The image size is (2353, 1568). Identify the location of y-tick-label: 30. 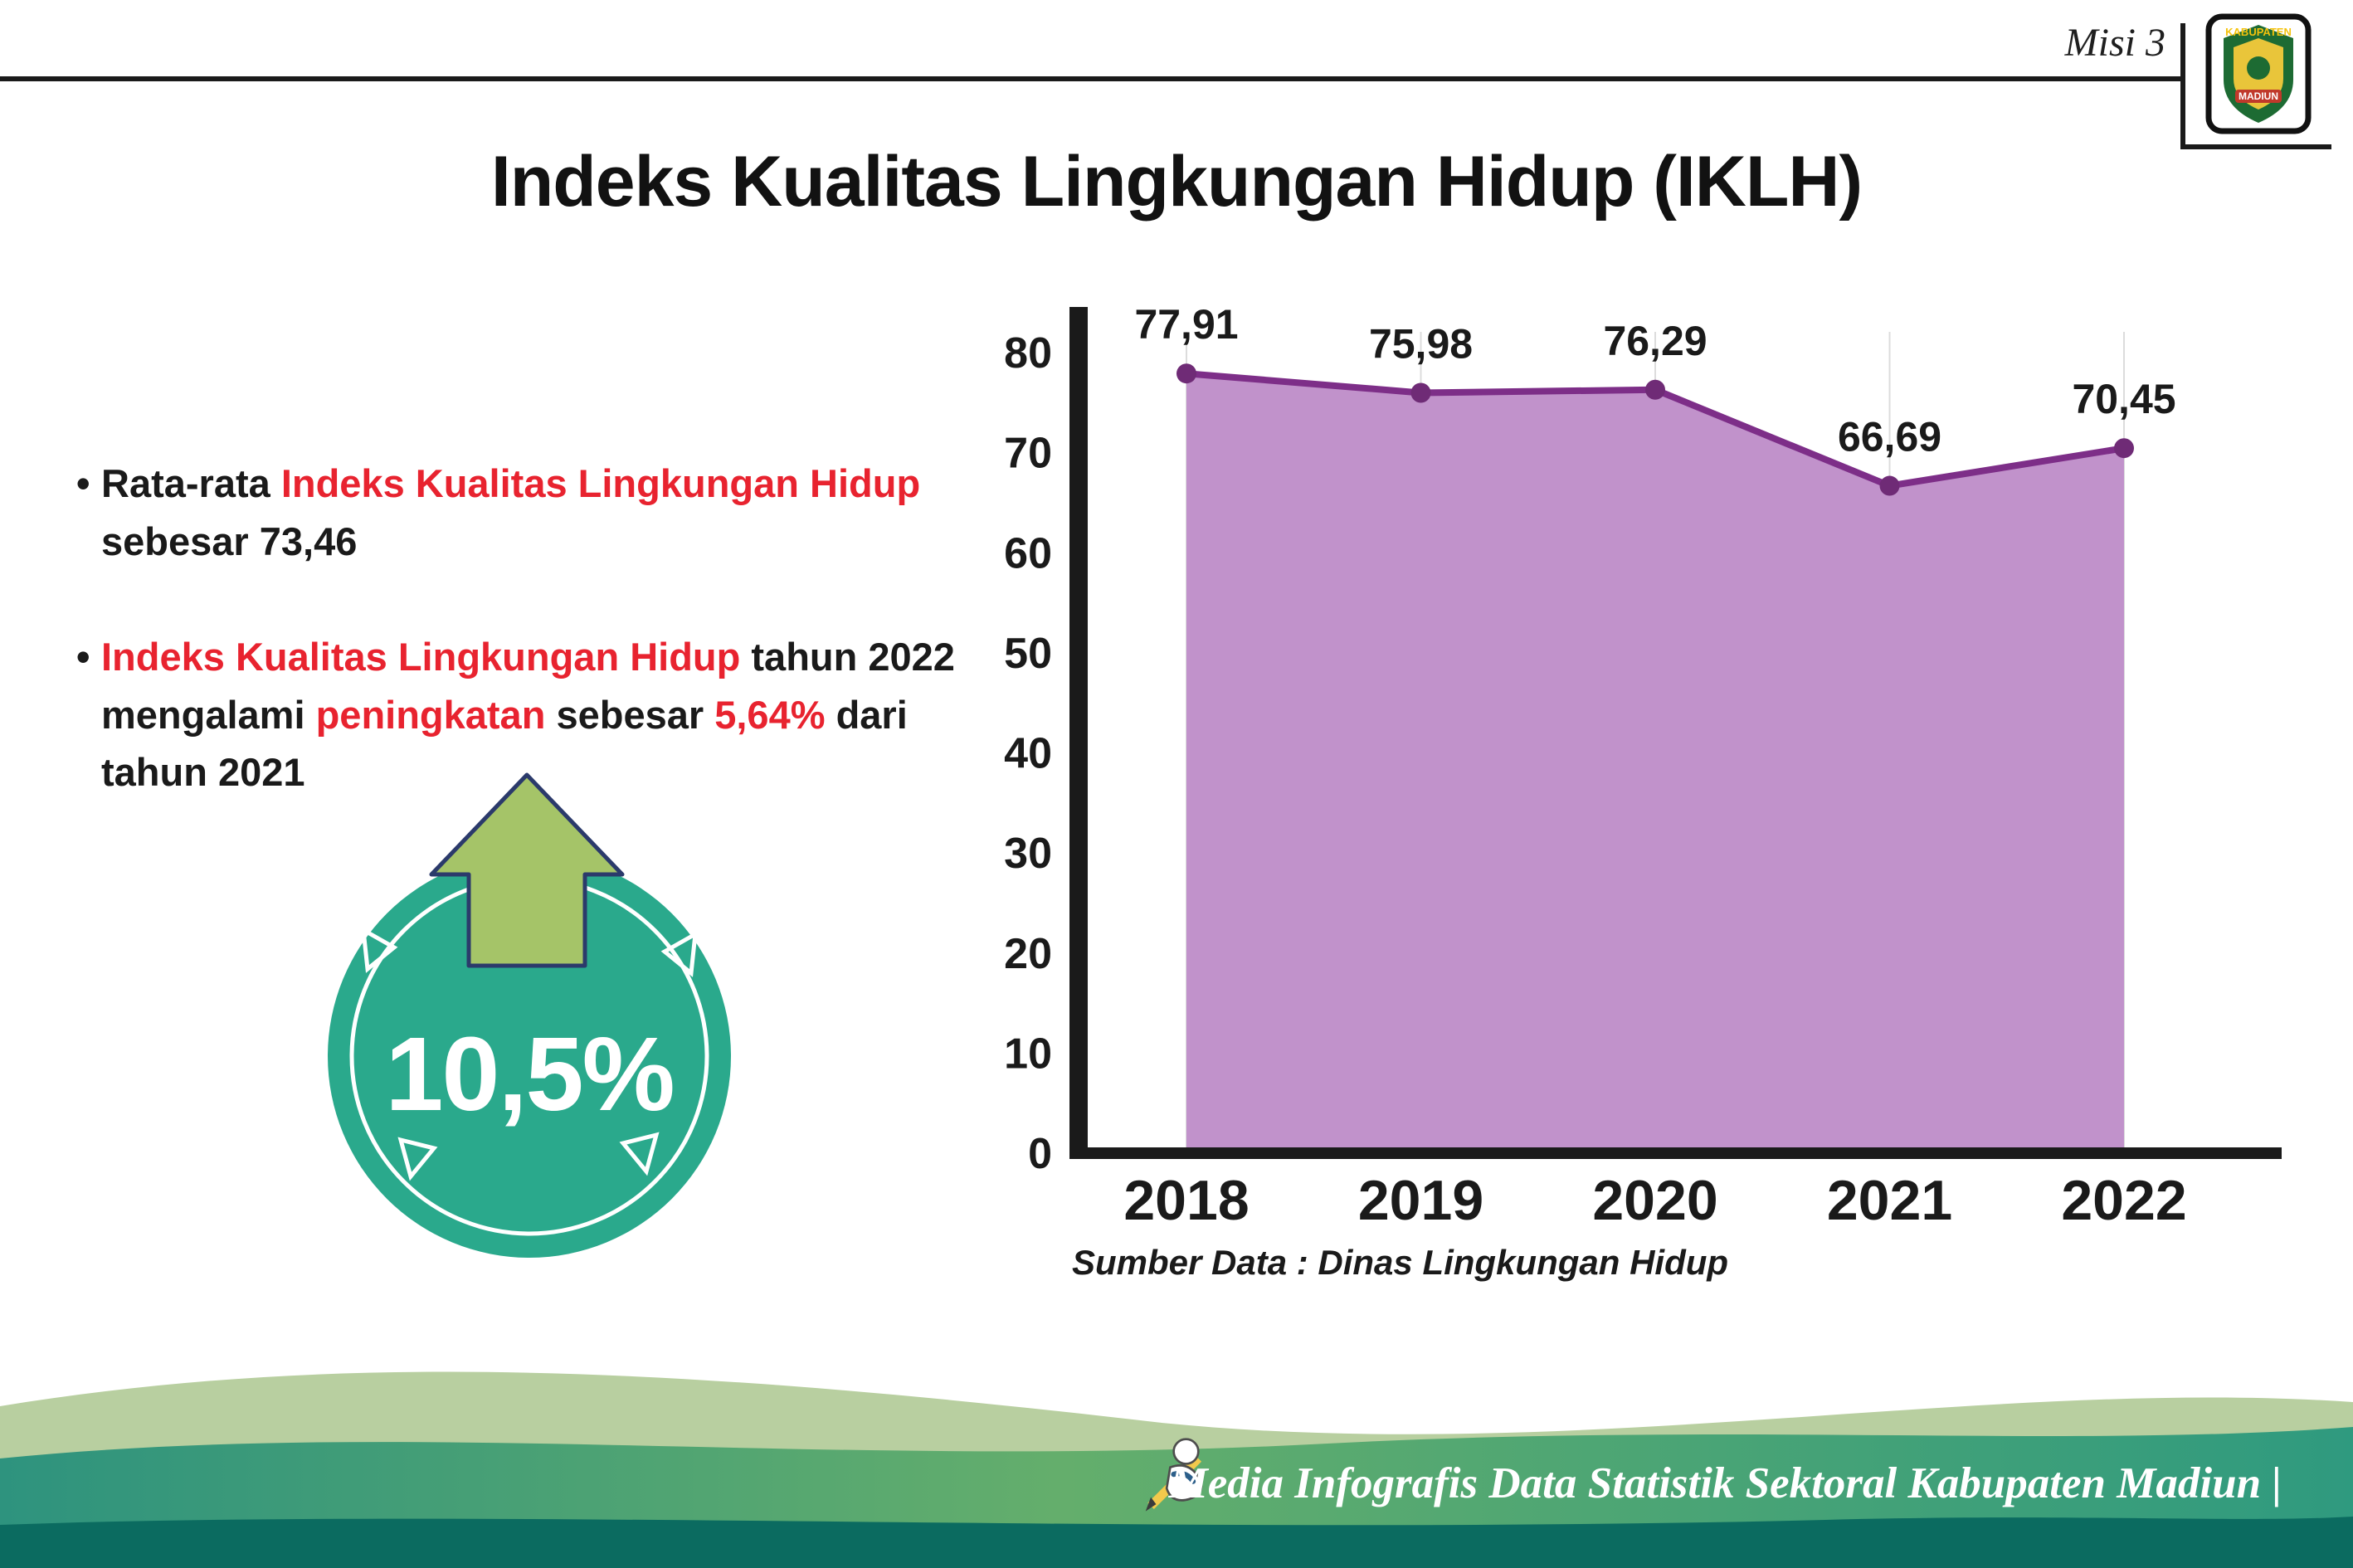
(1028, 854).